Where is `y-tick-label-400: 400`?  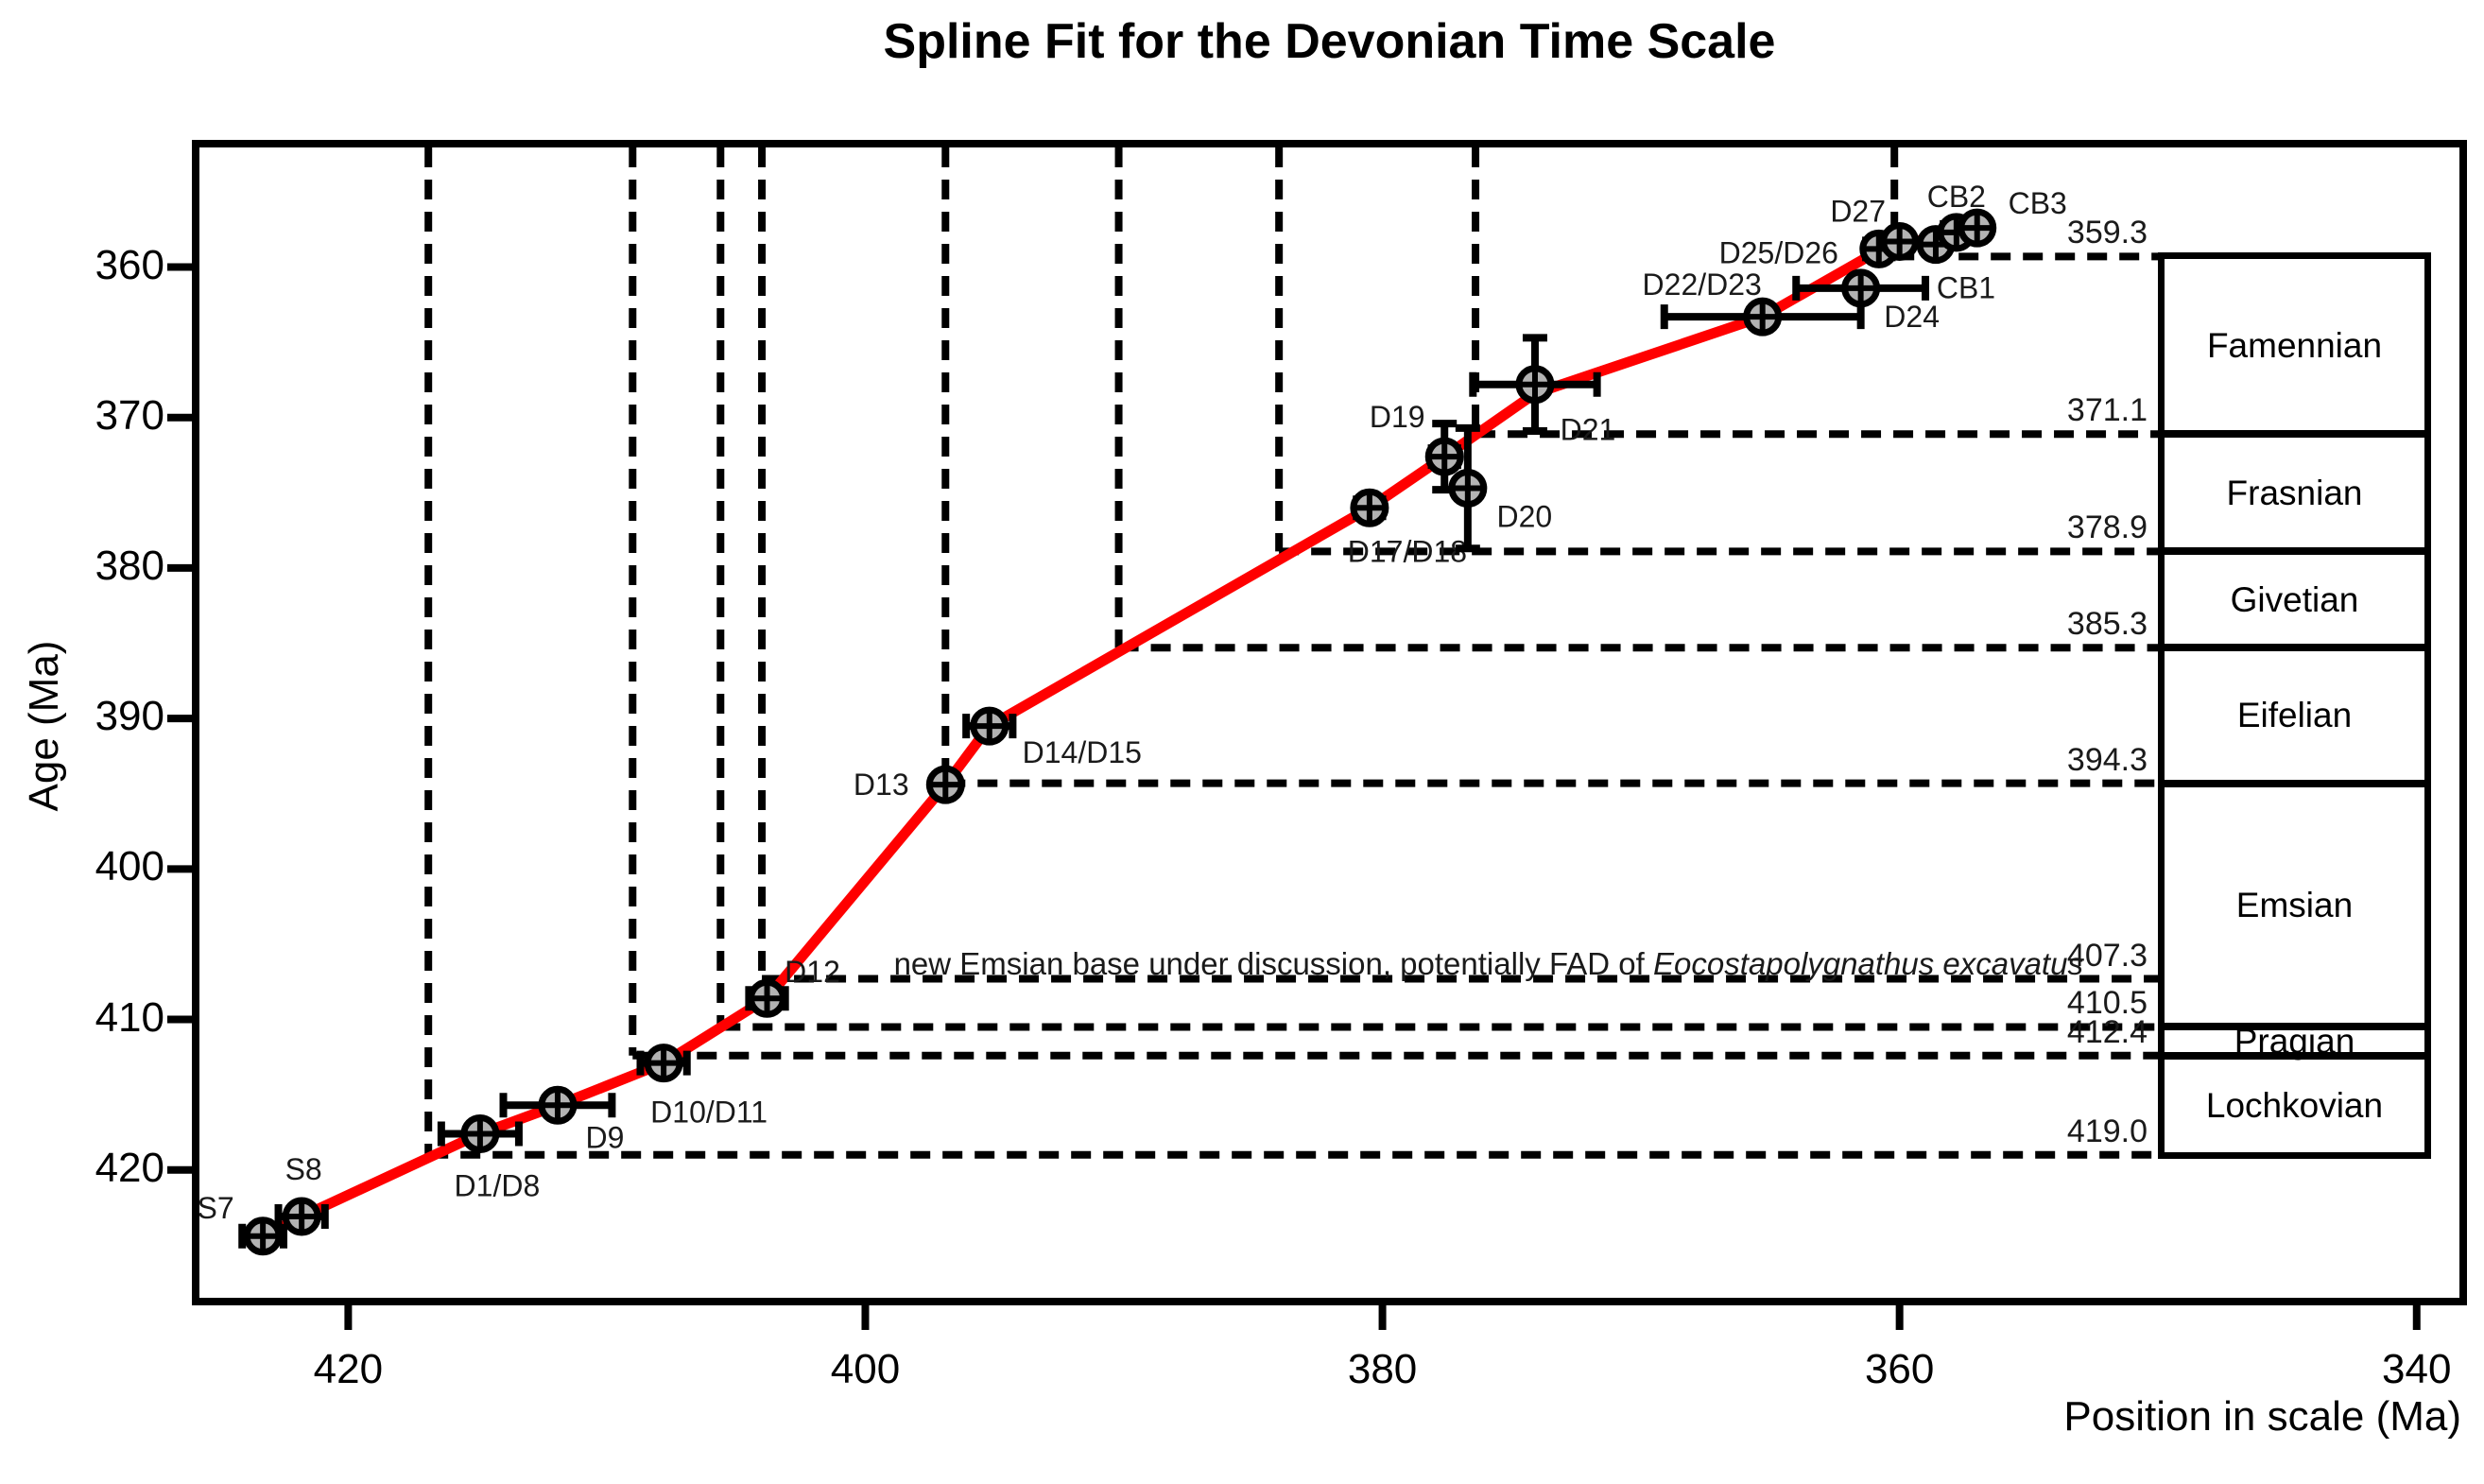
y-tick-label-400: 400 is located at coordinates (129, 867).